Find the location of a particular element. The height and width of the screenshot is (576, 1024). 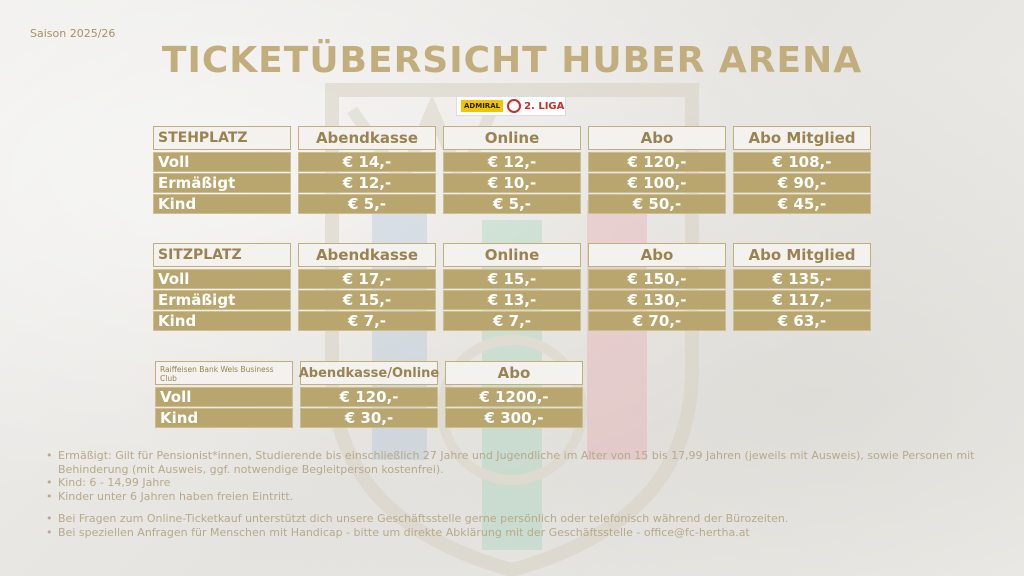

price-cell: € 17,- is located at coordinates (367, 279).